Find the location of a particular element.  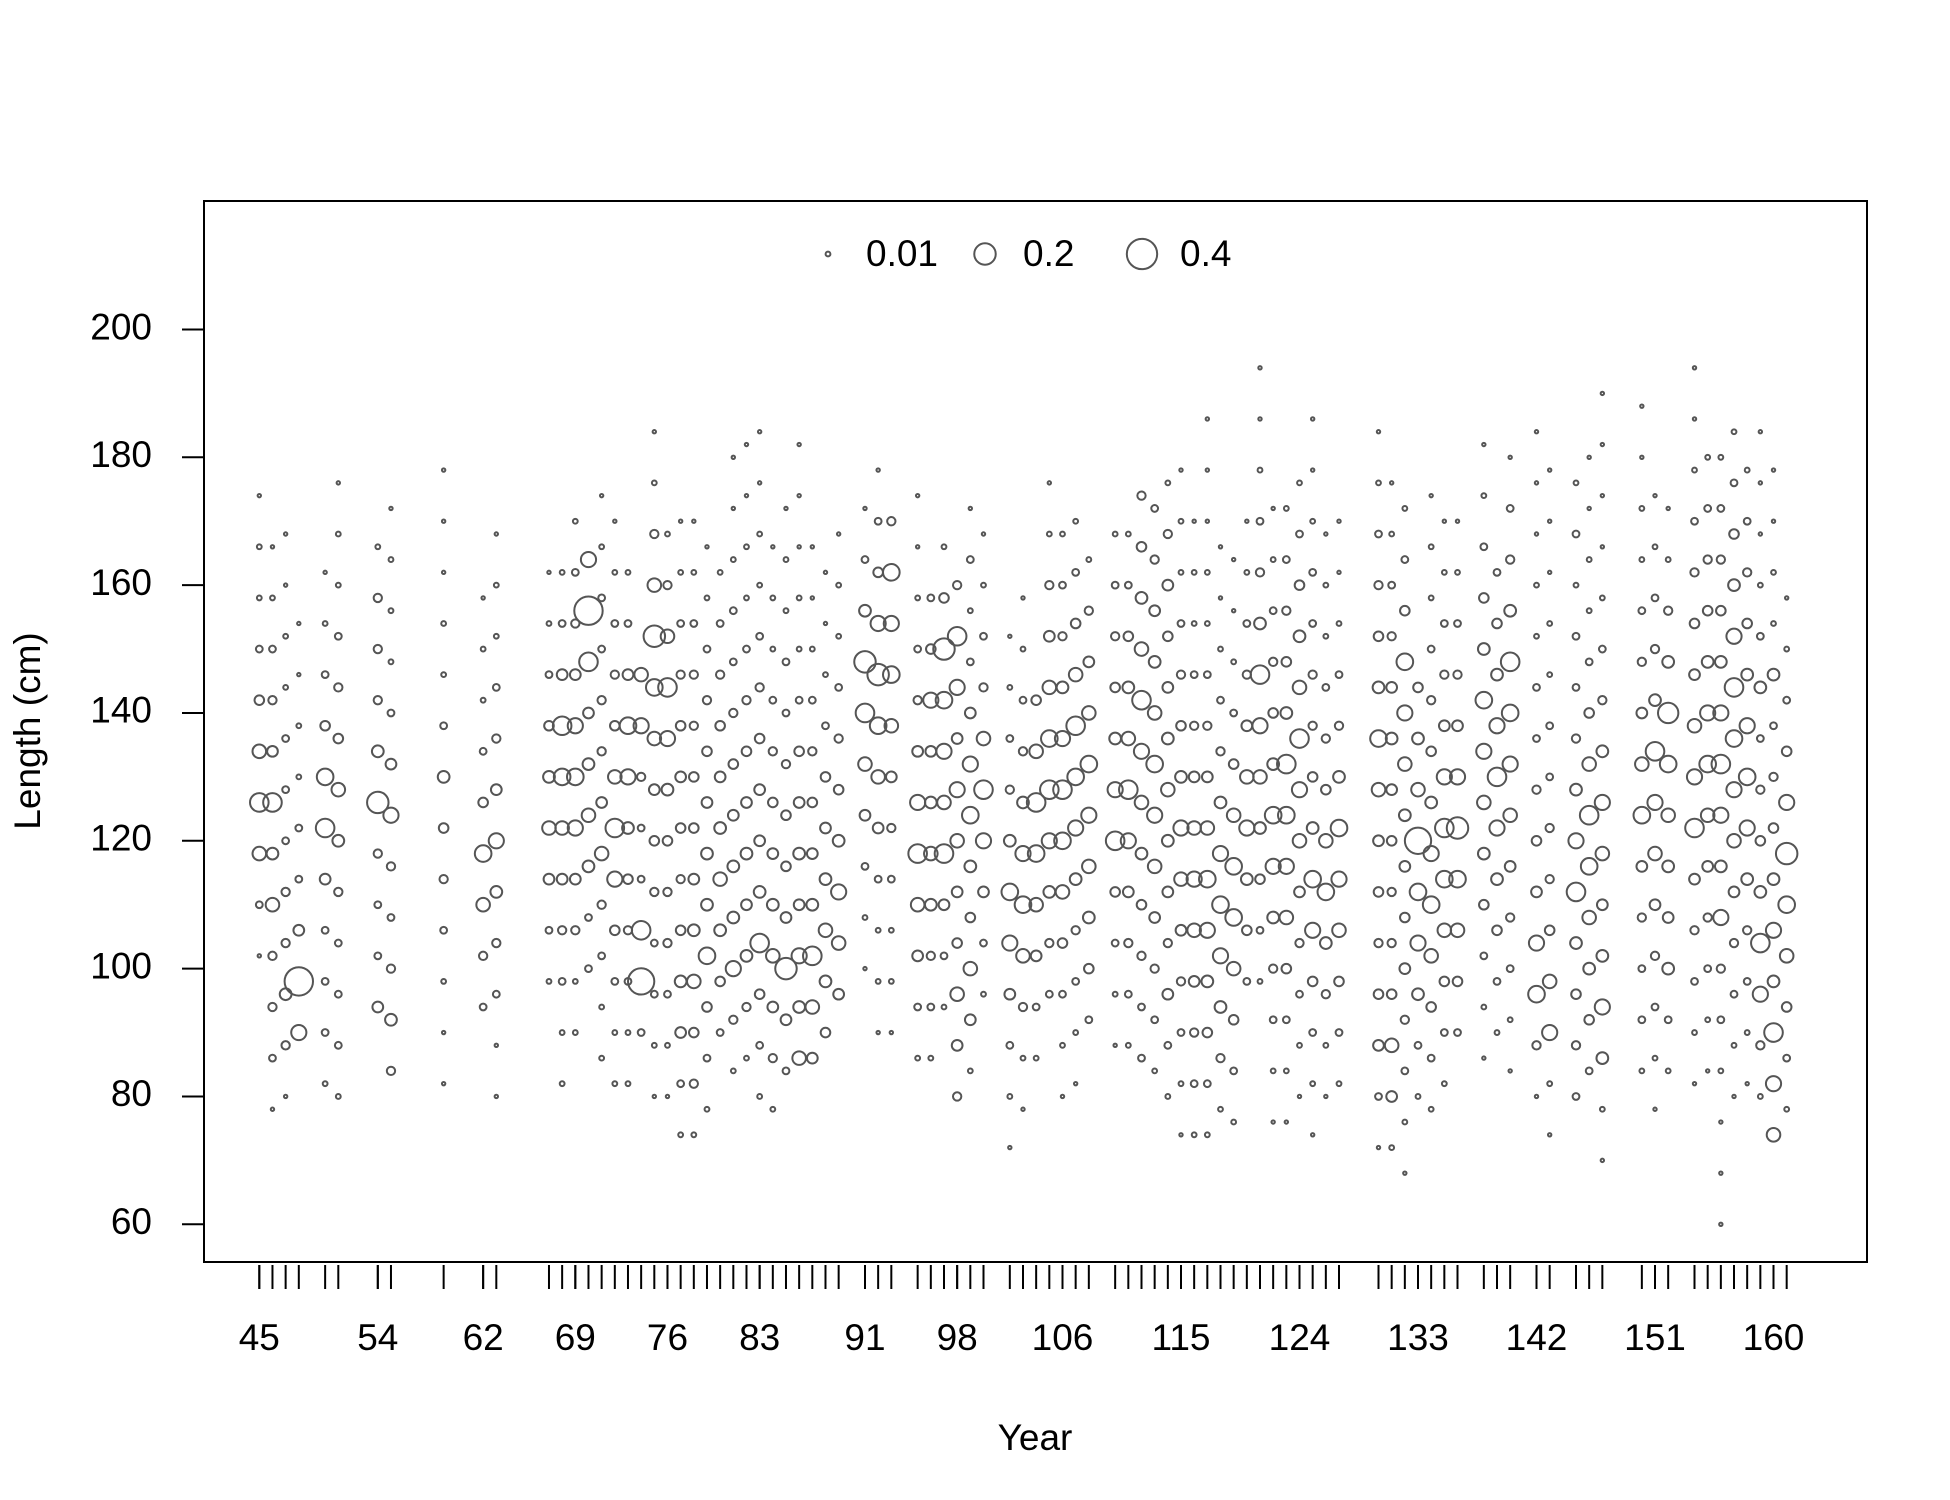

y-tick-label: 200 is located at coordinates (121, 326).